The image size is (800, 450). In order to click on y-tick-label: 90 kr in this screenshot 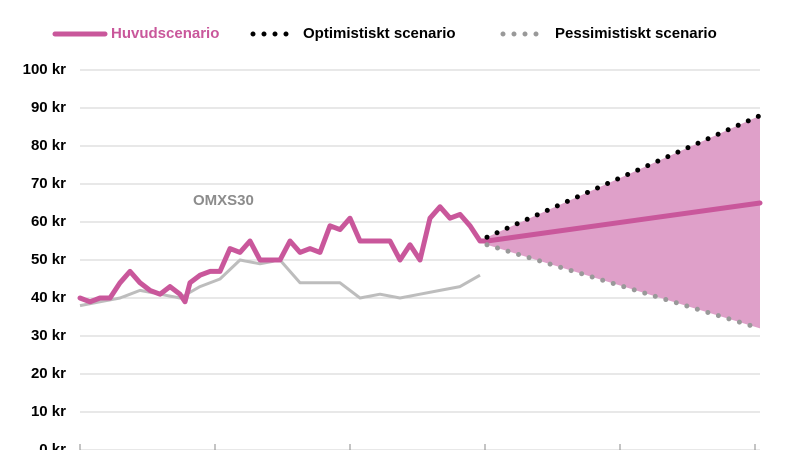, I will do `click(48, 107)`.